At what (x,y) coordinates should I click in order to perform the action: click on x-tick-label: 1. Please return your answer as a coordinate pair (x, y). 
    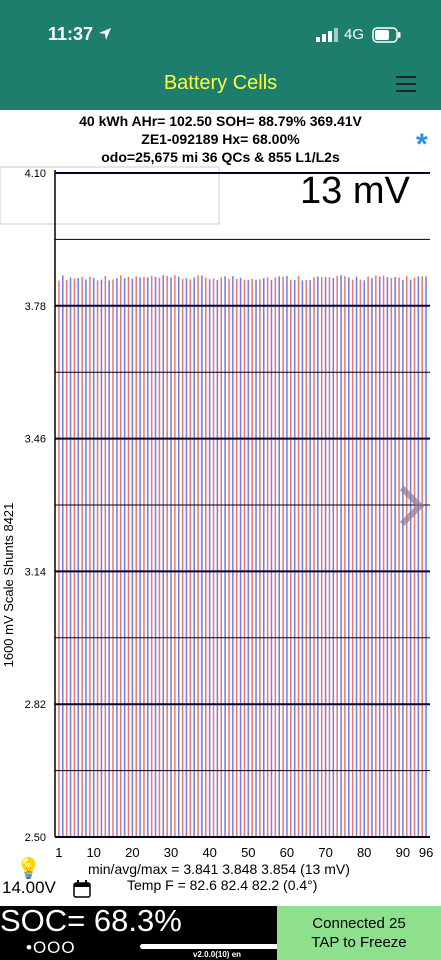
    Looking at the image, I should click on (58, 852).